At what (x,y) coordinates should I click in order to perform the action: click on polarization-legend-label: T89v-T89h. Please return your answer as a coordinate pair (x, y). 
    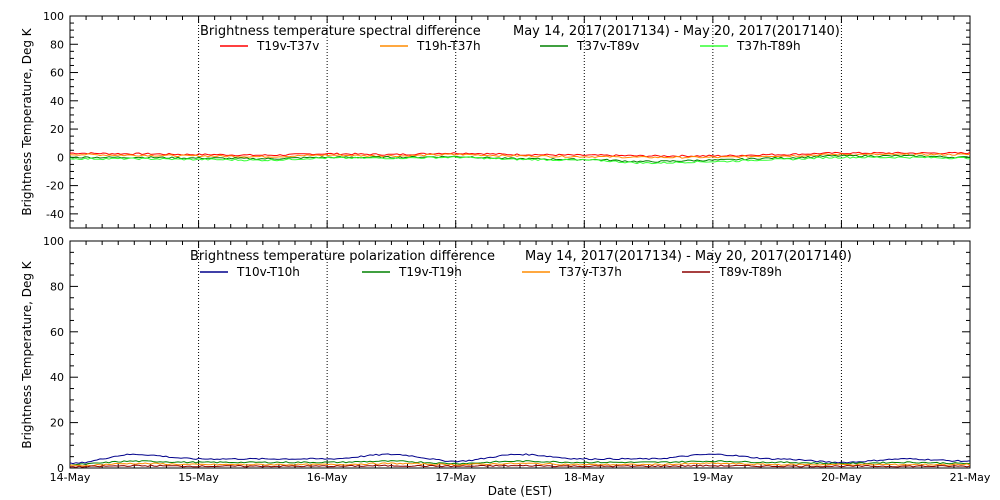
    Looking at the image, I should click on (750, 272).